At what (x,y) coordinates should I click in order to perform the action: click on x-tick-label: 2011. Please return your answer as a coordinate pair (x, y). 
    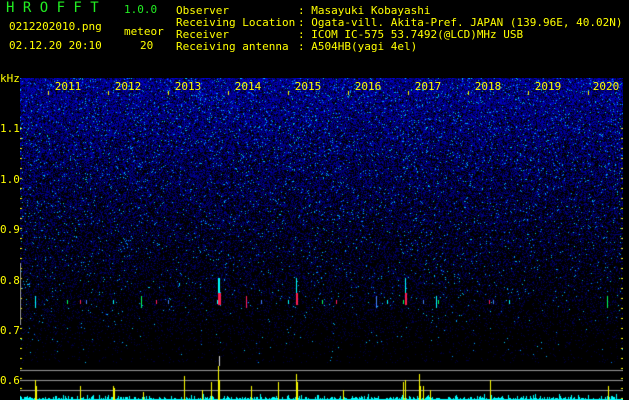
    Looking at the image, I should click on (68, 86).